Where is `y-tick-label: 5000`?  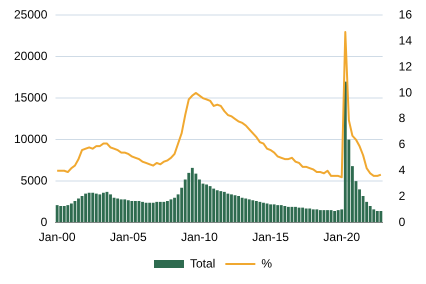
y-tick-label: 5000 is located at coordinates (34, 180).